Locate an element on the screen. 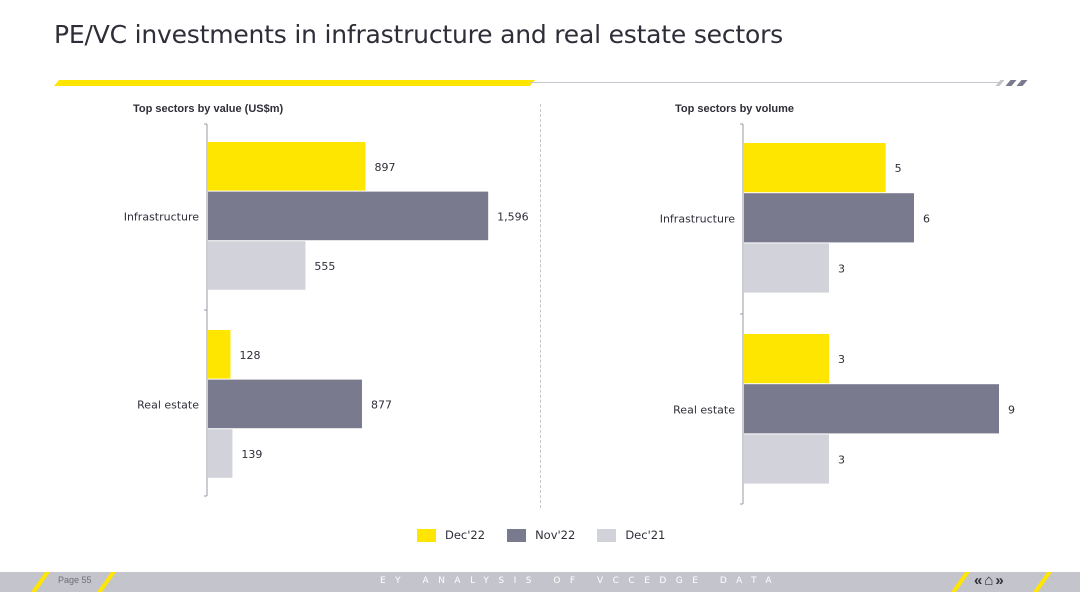 The height and width of the screenshot is (608, 1080). chart-title-value: Top sectors by value (US$m) is located at coordinates (208, 109).